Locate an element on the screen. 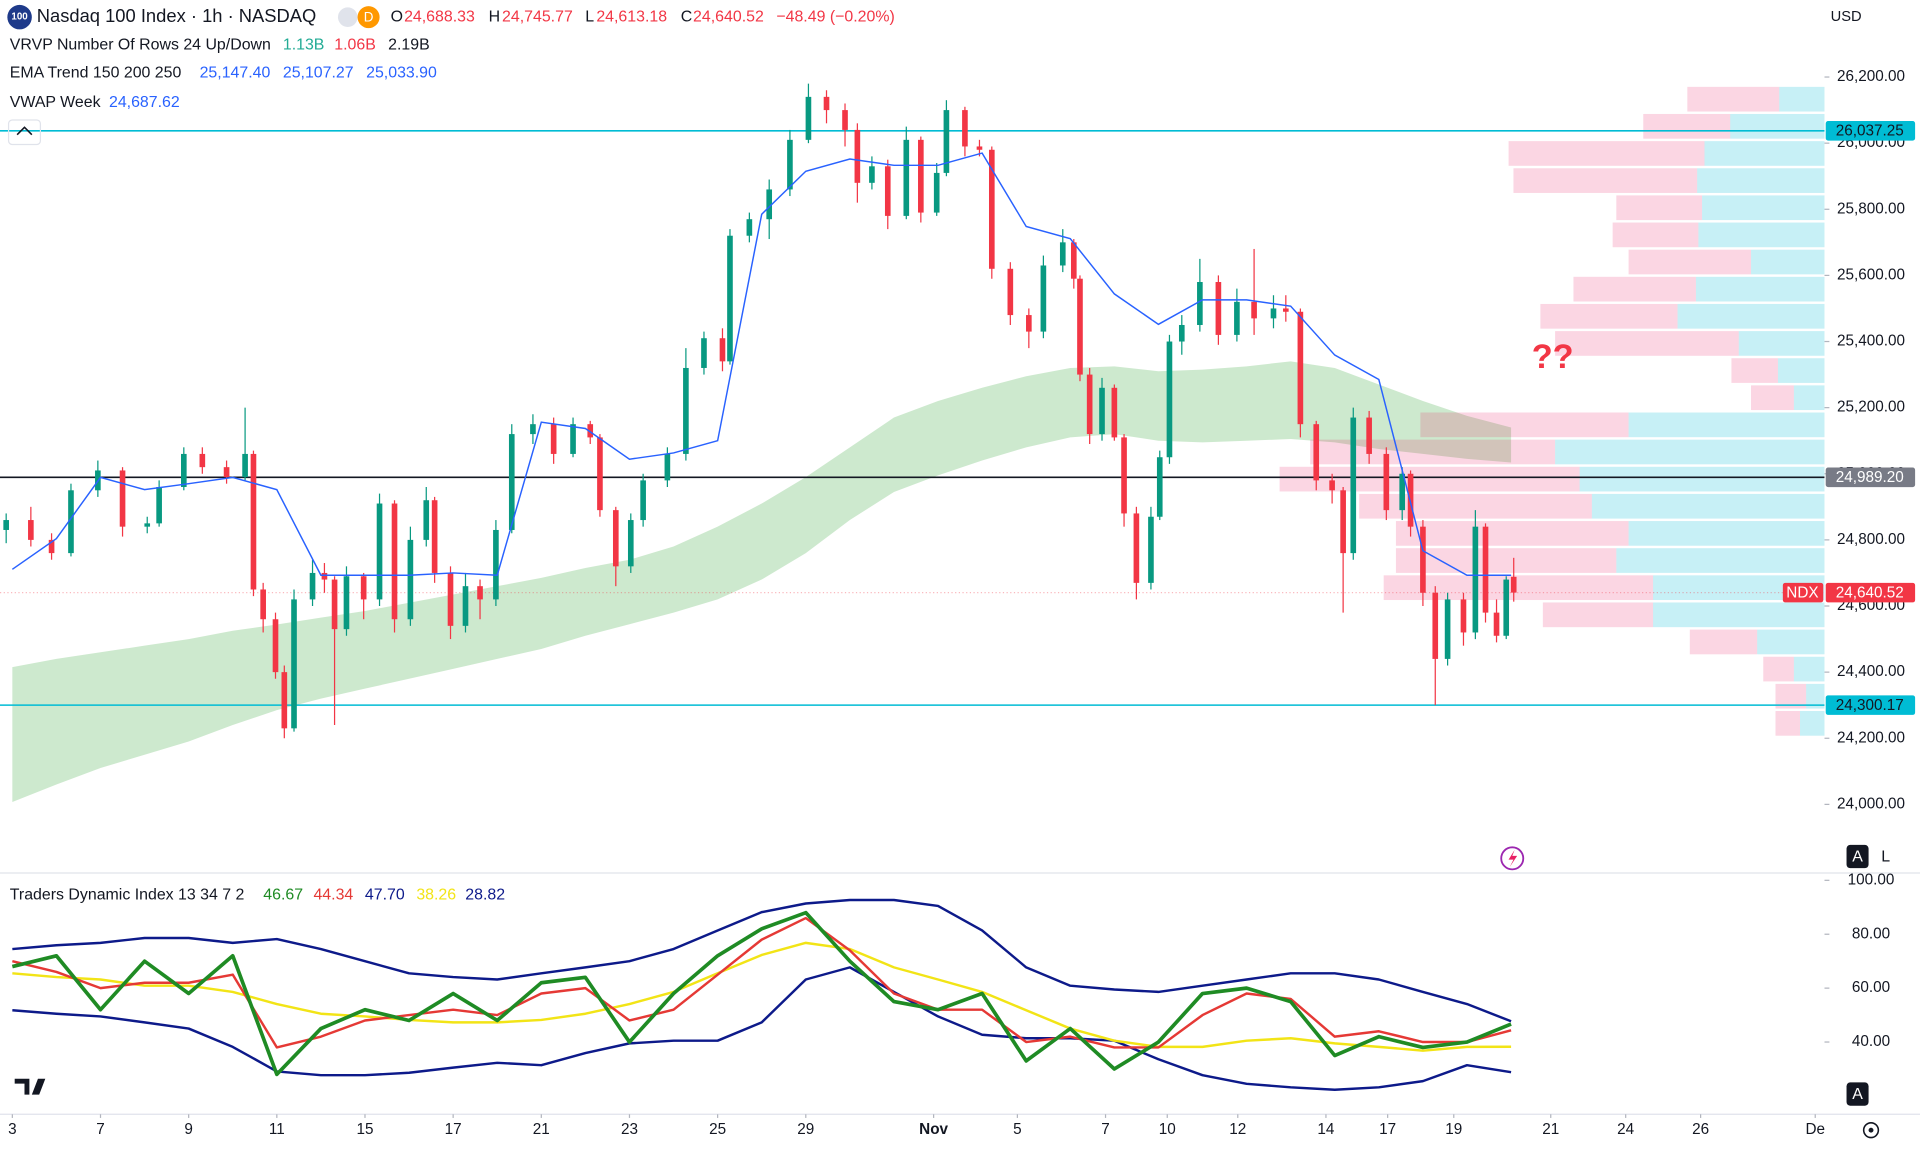 This screenshot has width=1920, height=1151. ohlc-value: 24,613.18 is located at coordinates (631, 16).